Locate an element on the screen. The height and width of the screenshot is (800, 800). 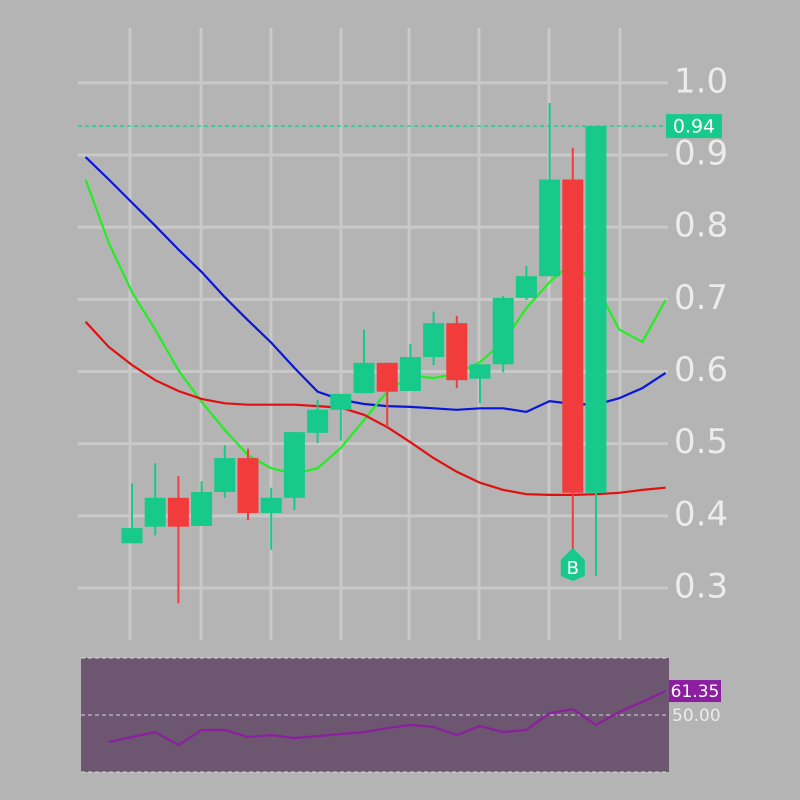
signal-marker is located at coordinates (572, 564).